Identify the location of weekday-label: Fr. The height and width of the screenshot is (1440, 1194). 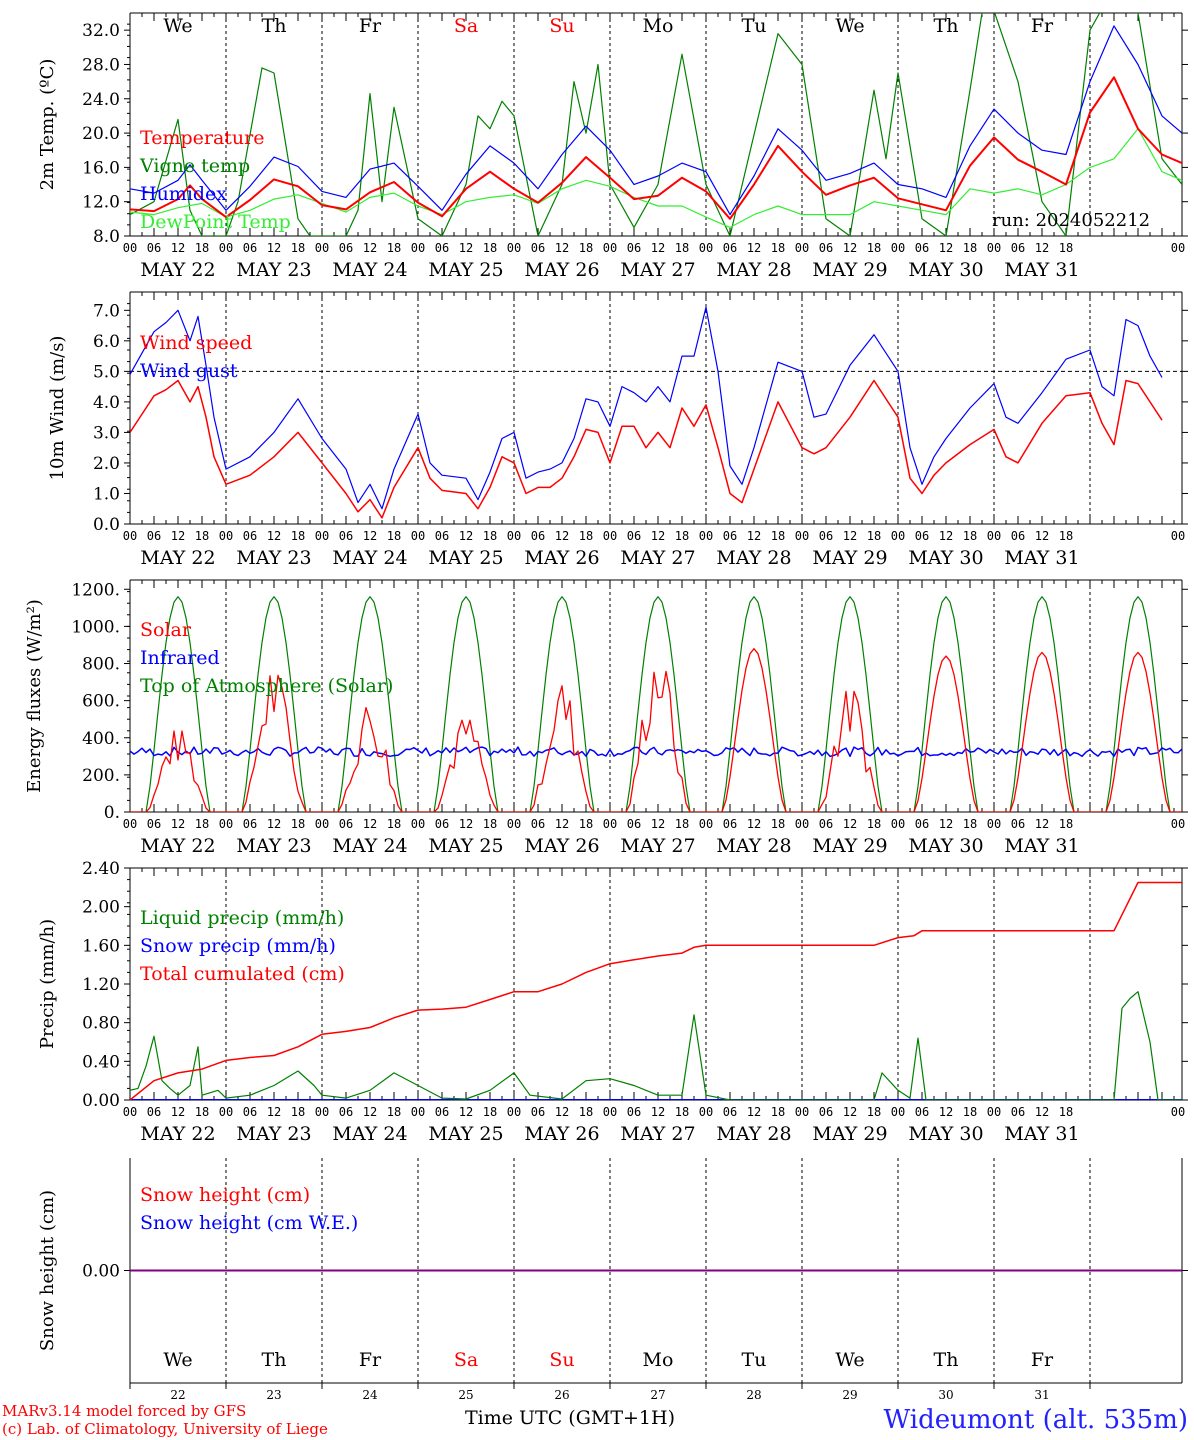
(370, 26).